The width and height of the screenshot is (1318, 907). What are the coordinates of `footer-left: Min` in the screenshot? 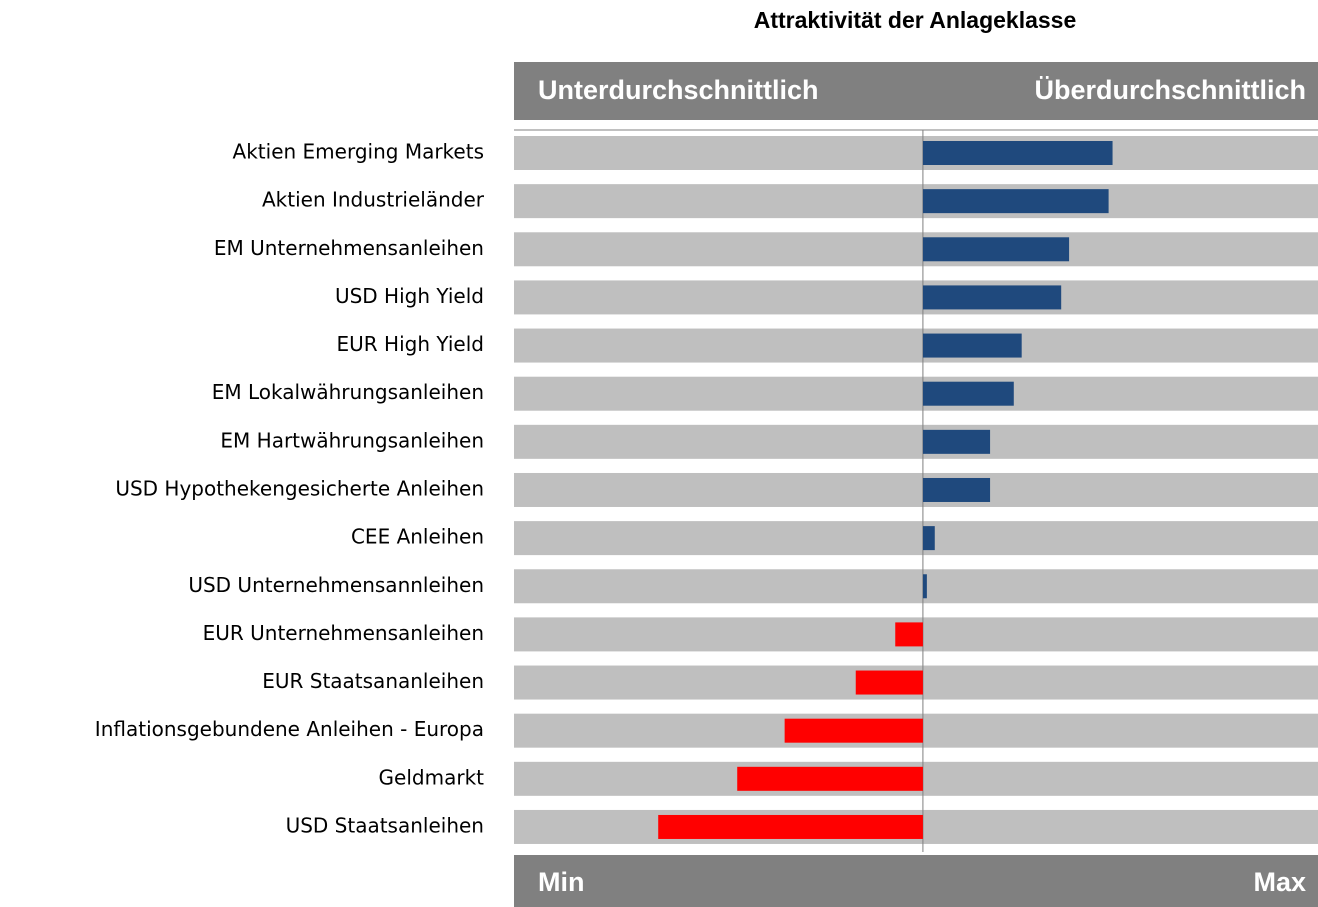 It's located at (561, 882).